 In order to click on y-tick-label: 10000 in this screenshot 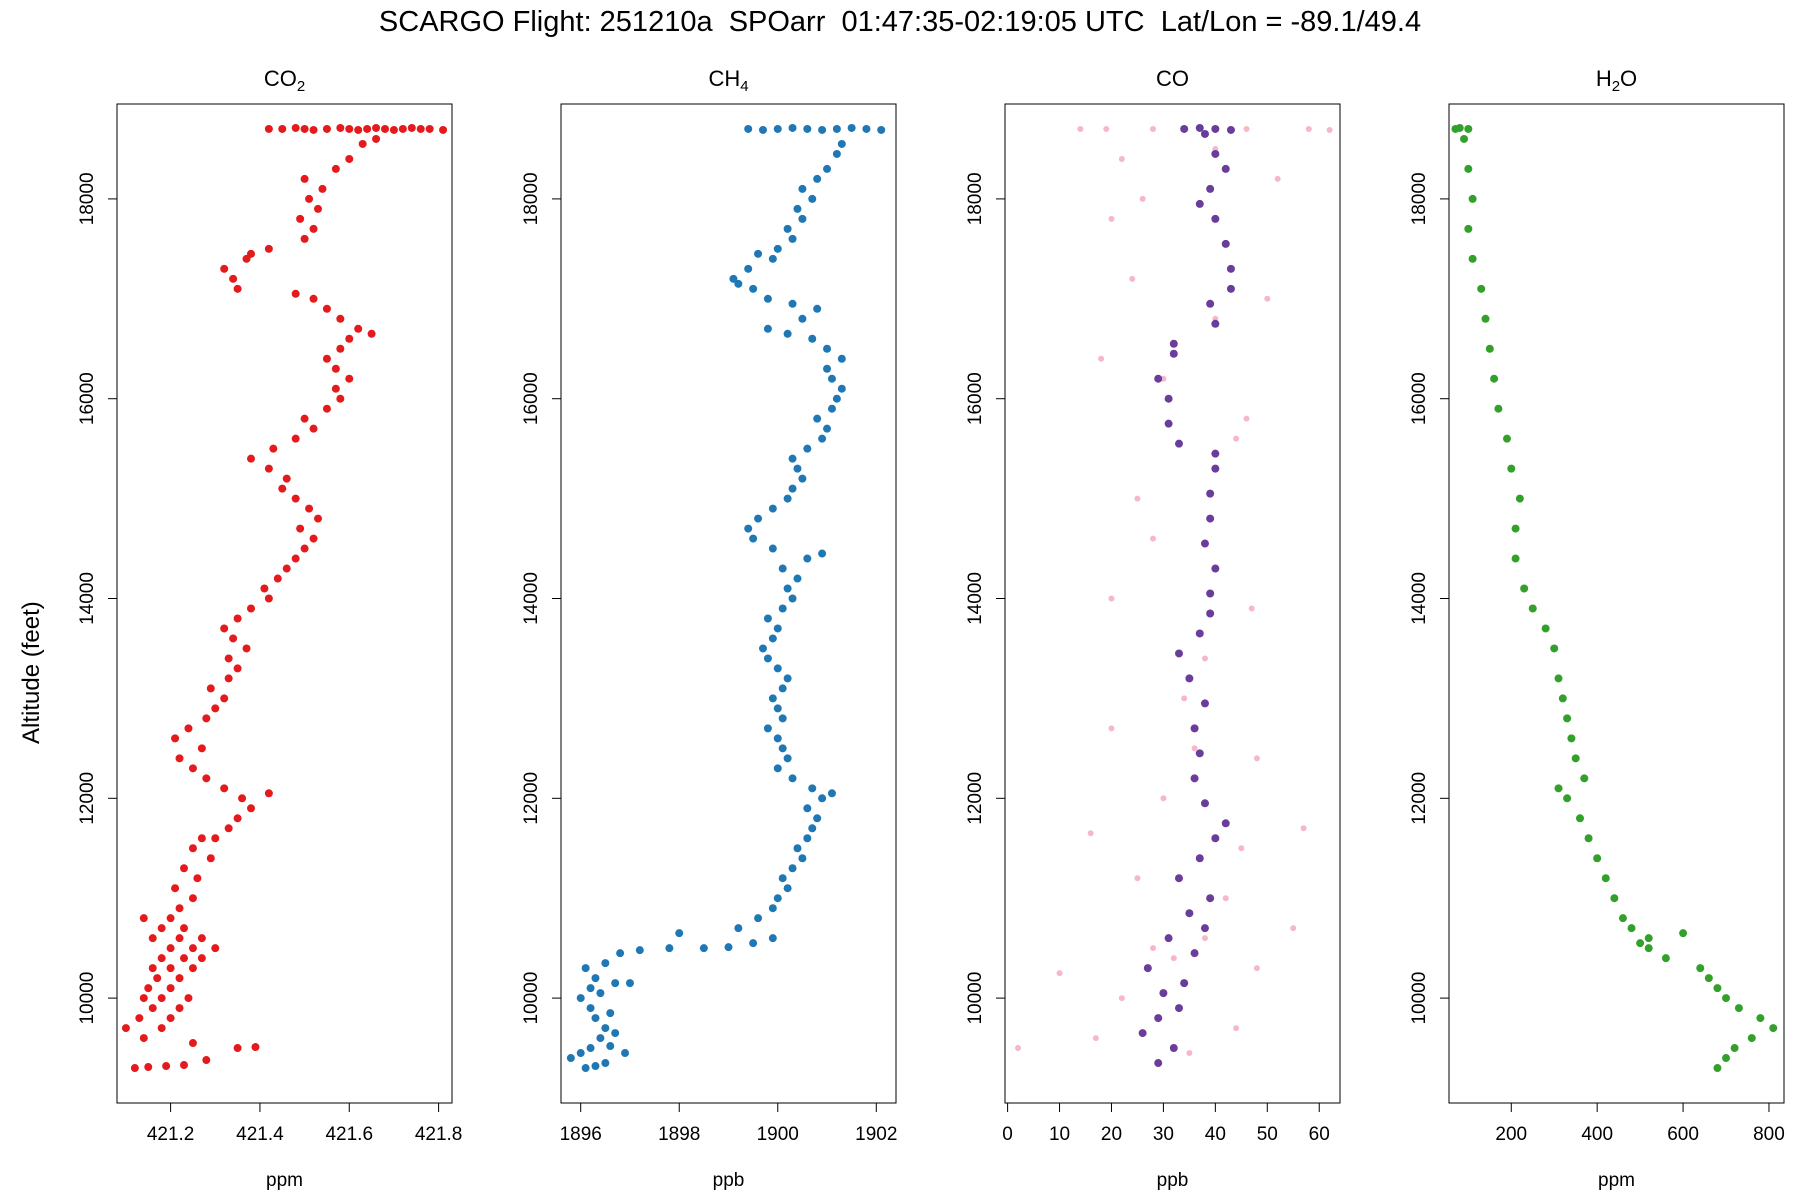, I will do `click(531, 998)`.